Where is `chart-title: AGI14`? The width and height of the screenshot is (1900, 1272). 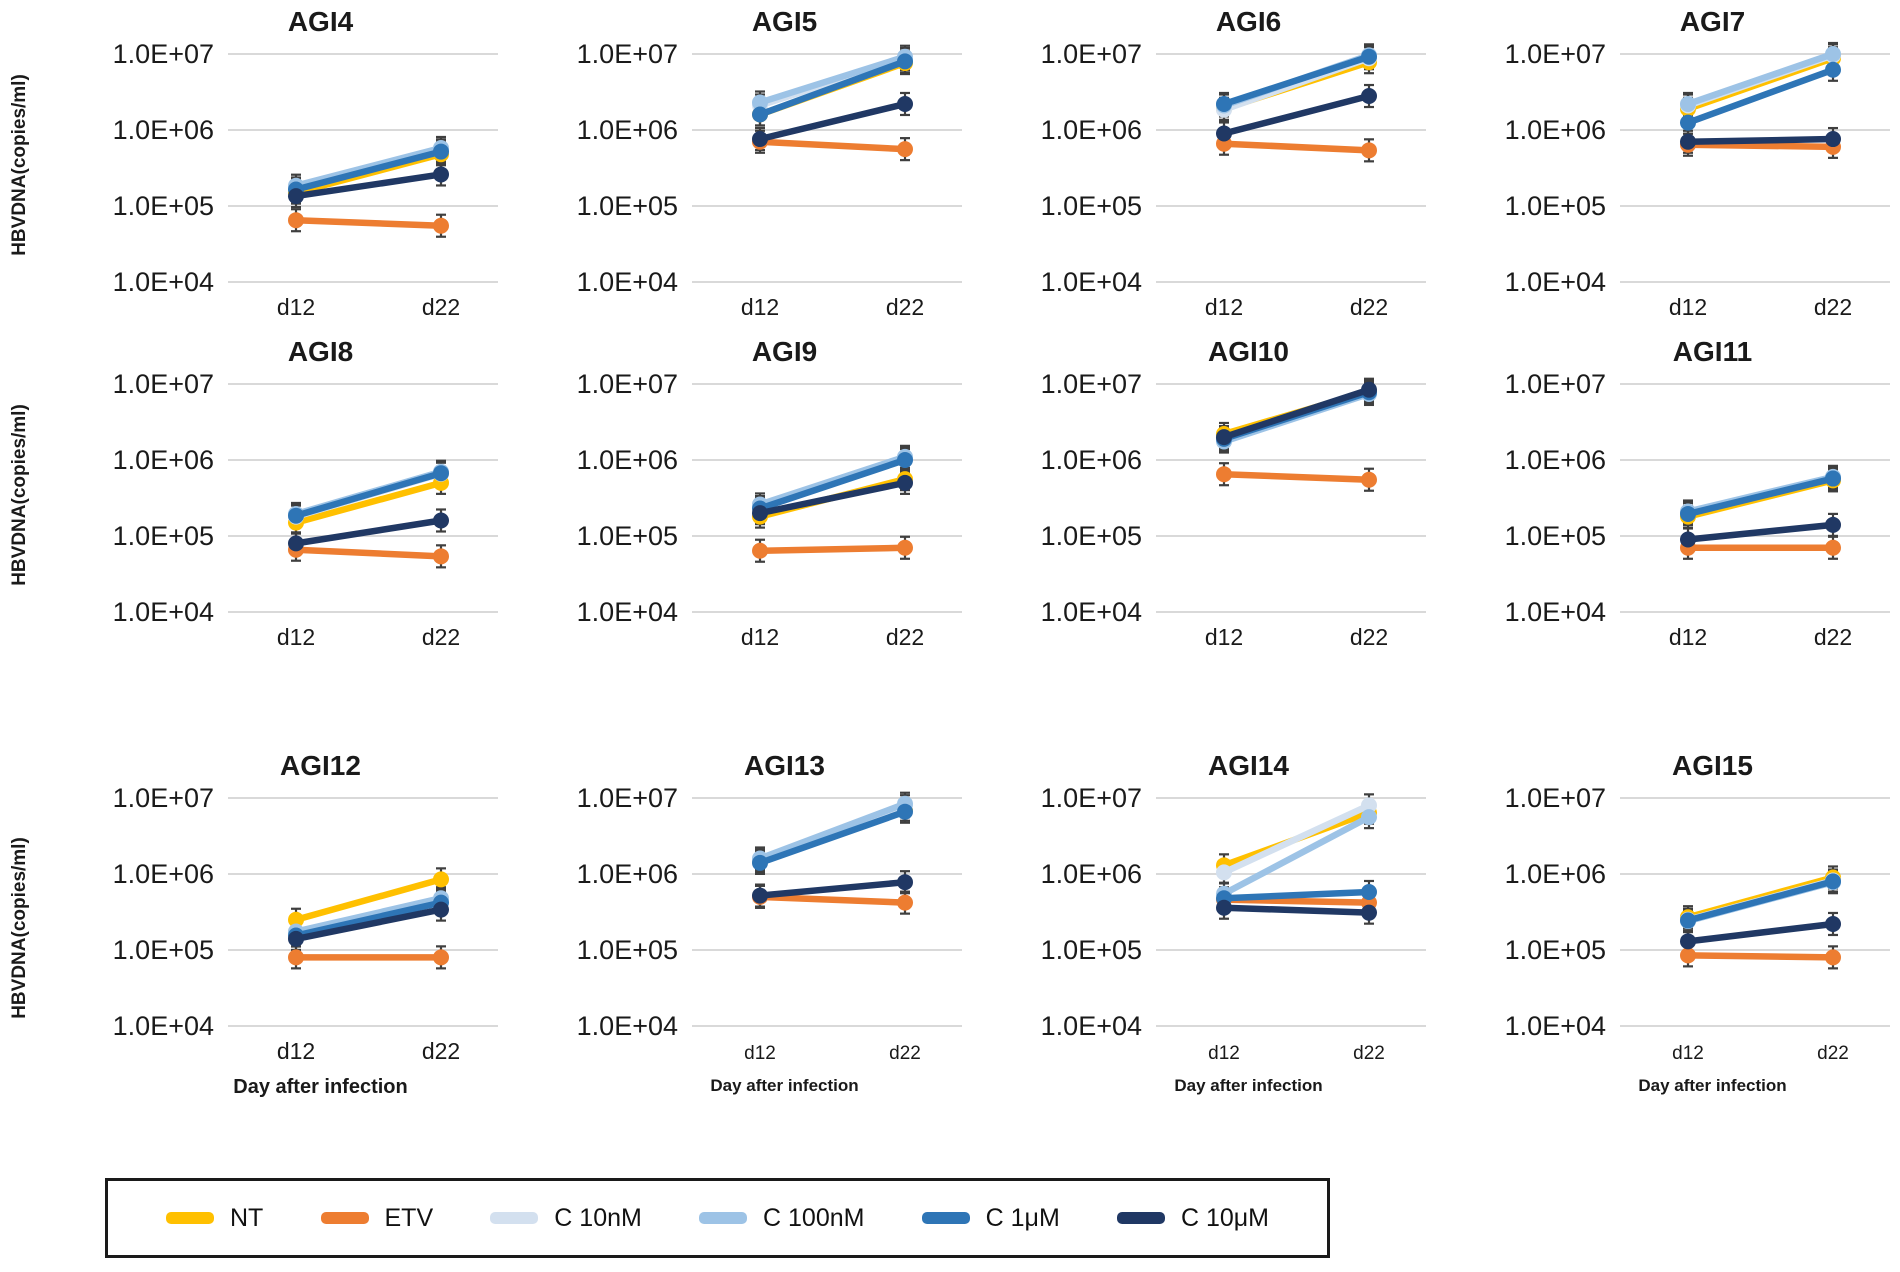
chart-title: AGI14 is located at coordinates (1248, 765).